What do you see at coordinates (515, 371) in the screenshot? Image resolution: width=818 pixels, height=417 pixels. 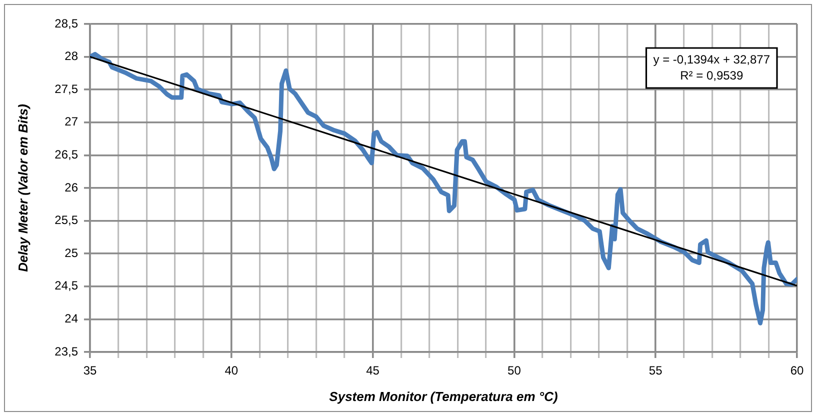 I see `x-tick-label: 50` at bounding box center [515, 371].